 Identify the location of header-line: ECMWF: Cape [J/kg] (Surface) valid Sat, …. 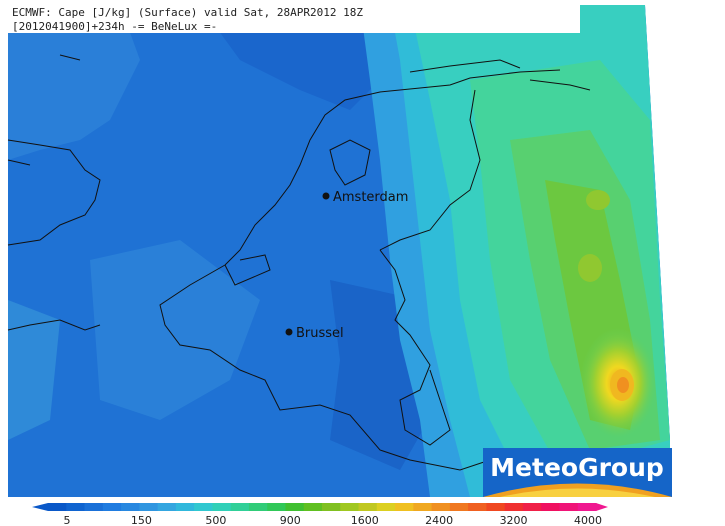
(187, 12).